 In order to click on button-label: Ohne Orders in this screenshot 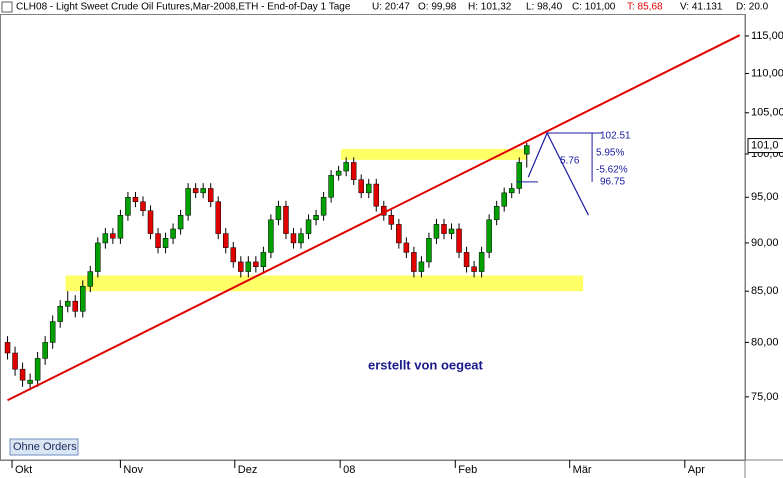, I will do `click(45, 447)`.